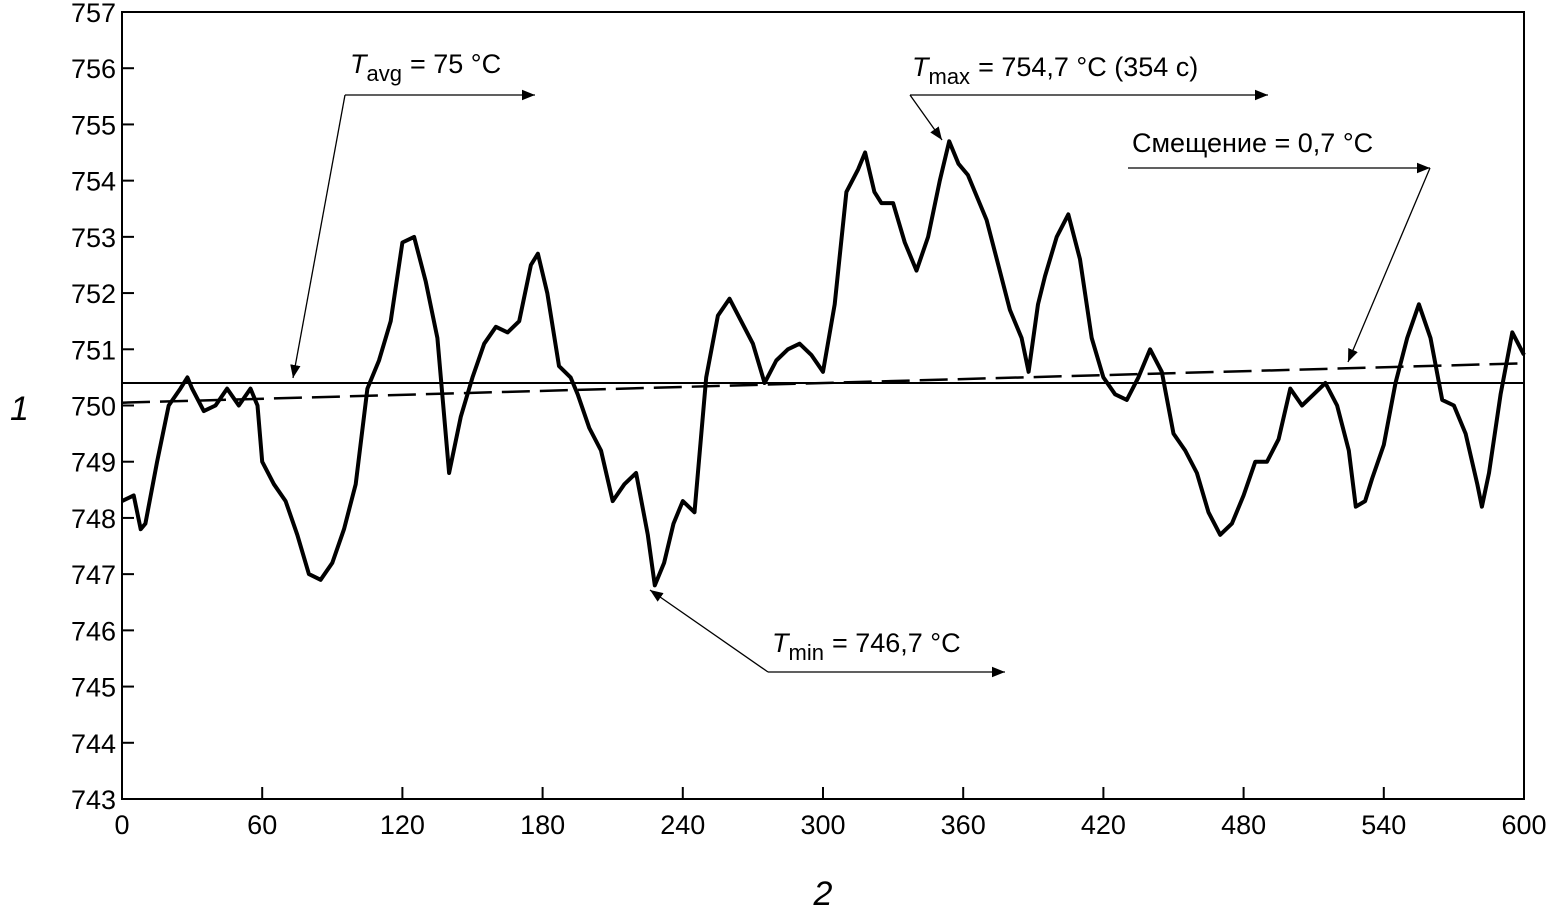 The image size is (1551, 908). I want to click on annotation-text: = 75 °C, so click(455, 64).